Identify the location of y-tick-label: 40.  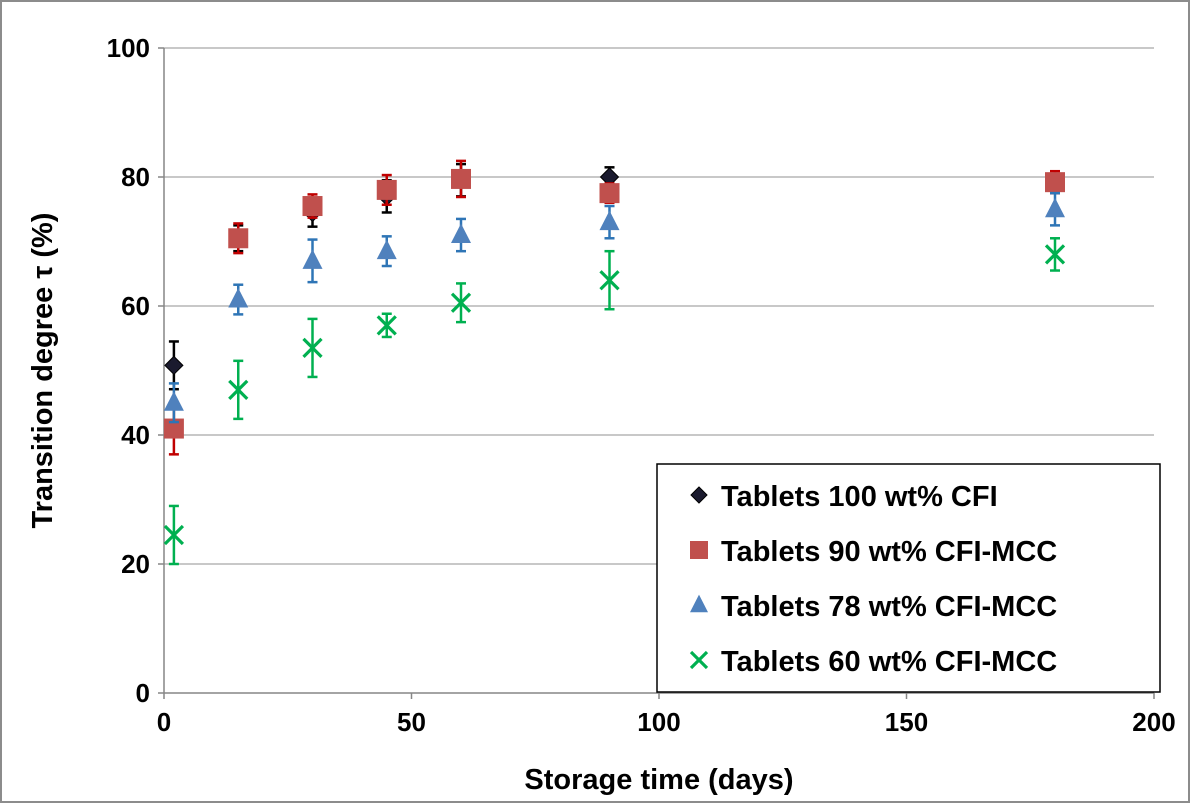
(135, 435).